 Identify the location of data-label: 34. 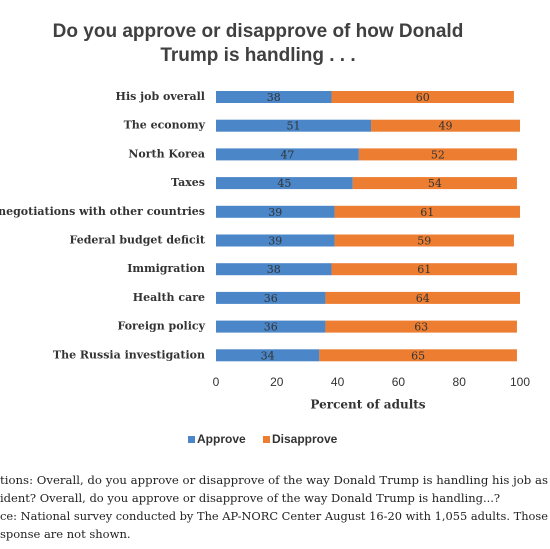
(268, 355).